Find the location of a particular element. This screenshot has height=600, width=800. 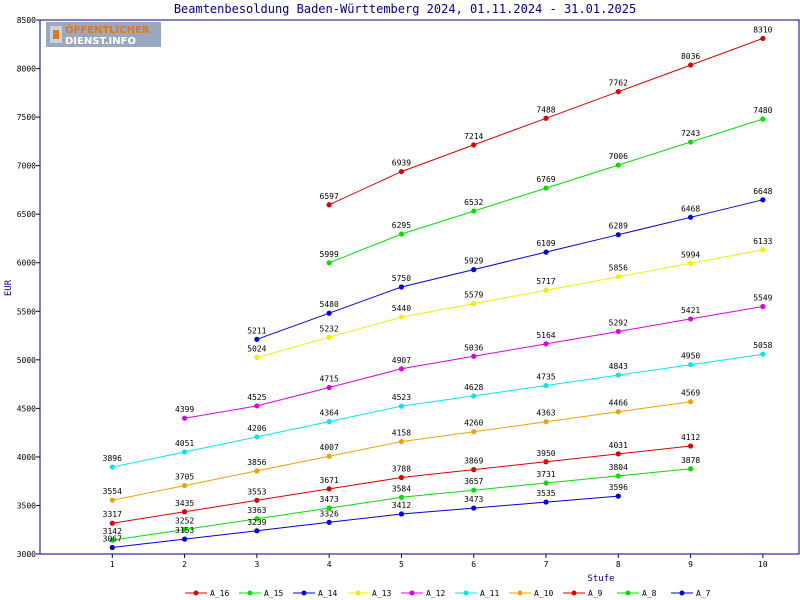

data-label: 5480 is located at coordinates (329, 304).